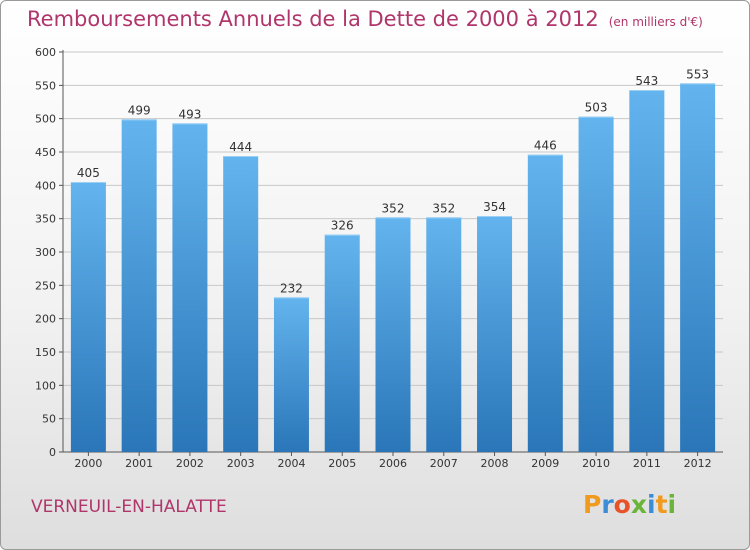 This screenshot has width=750, height=550. I want to click on y-tick-label: 500, so click(45, 119).